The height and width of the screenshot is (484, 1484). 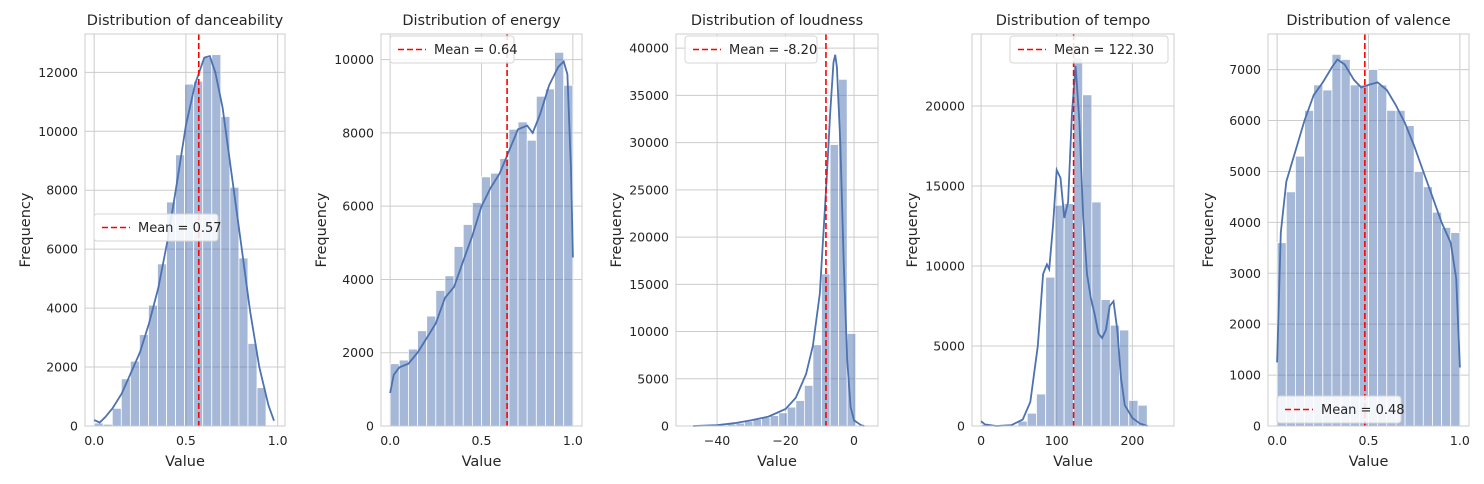 I want to click on y-tick-label: 4000, so click(x=1245, y=222).